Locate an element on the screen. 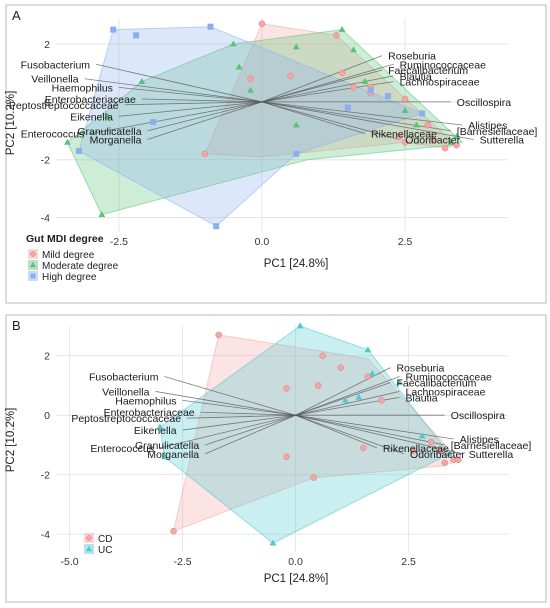 Image resolution: width=550 pixels, height=608 pixels. x-tick-label: 0.0 is located at coordinates (262, 242).